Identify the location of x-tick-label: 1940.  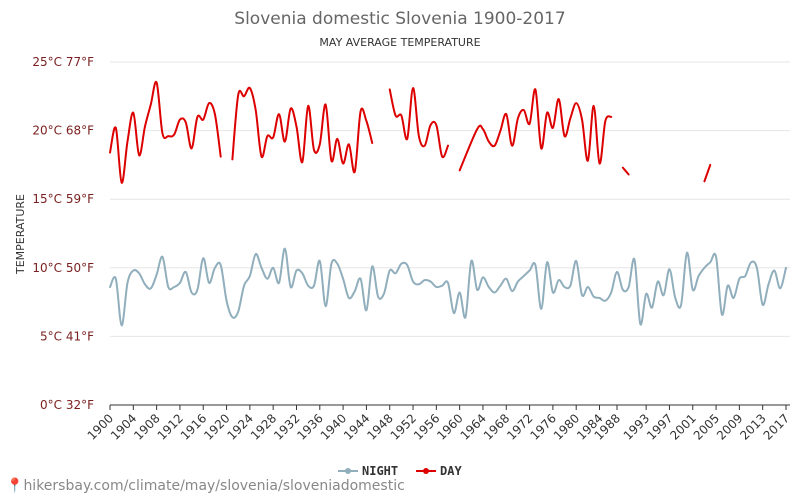
(333, 426).